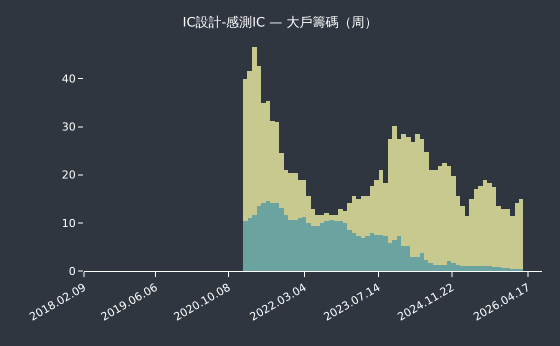  I want to click on chart-title: IC設計-感測IC — 大戶籌碼（周）, so click(280, 22).